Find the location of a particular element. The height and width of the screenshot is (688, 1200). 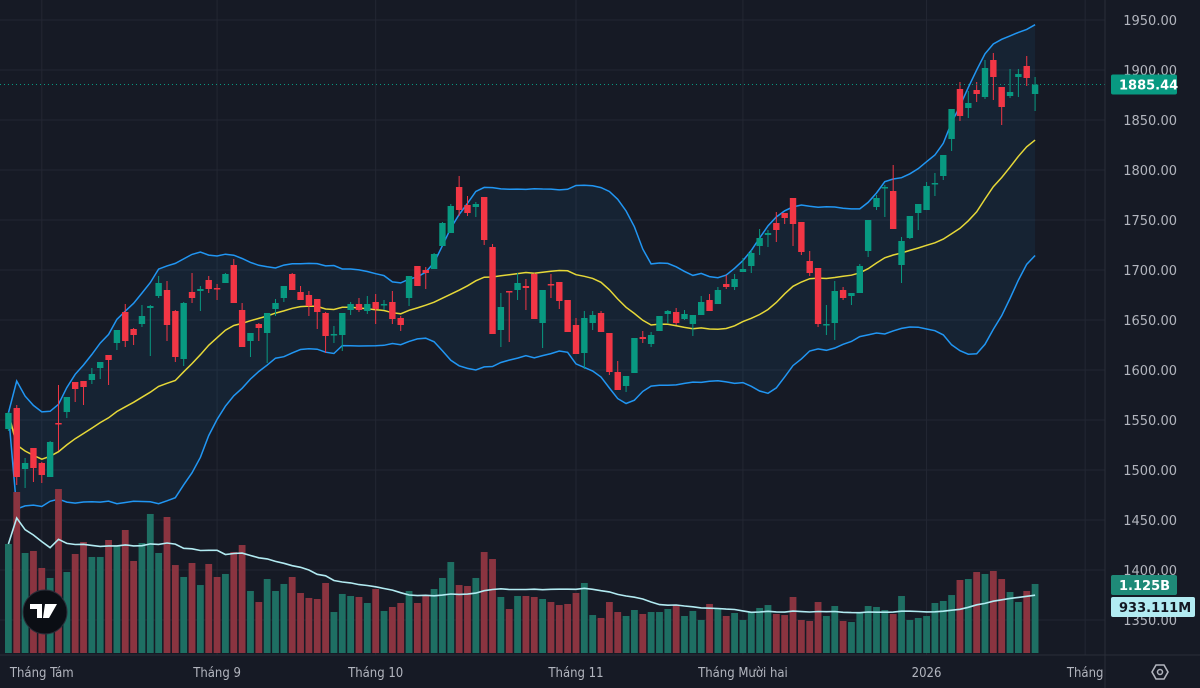

tradingview-logo is located at coordinates (45, 612).